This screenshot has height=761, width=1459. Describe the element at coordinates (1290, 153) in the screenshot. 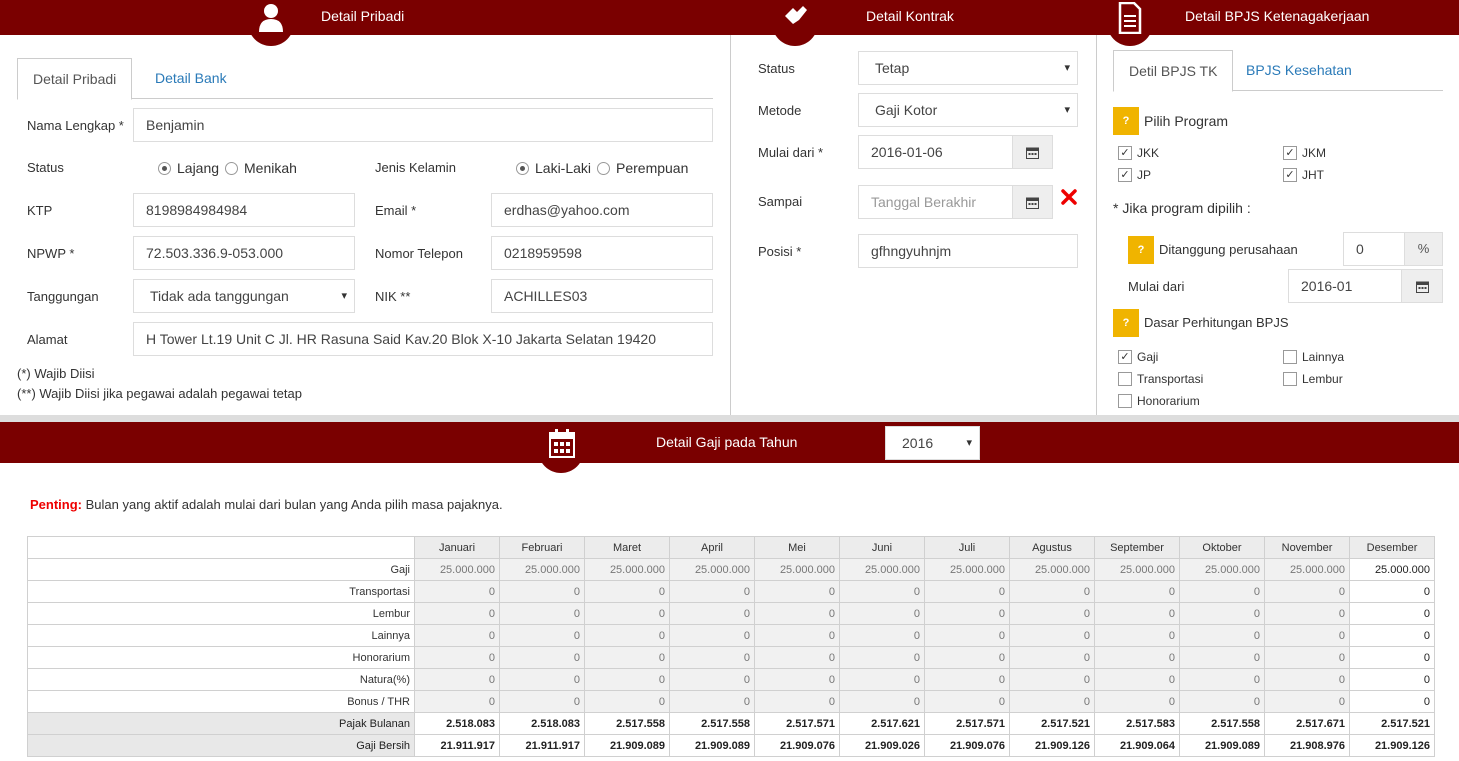

I see `checkbox-jkm: ✓` at that location.